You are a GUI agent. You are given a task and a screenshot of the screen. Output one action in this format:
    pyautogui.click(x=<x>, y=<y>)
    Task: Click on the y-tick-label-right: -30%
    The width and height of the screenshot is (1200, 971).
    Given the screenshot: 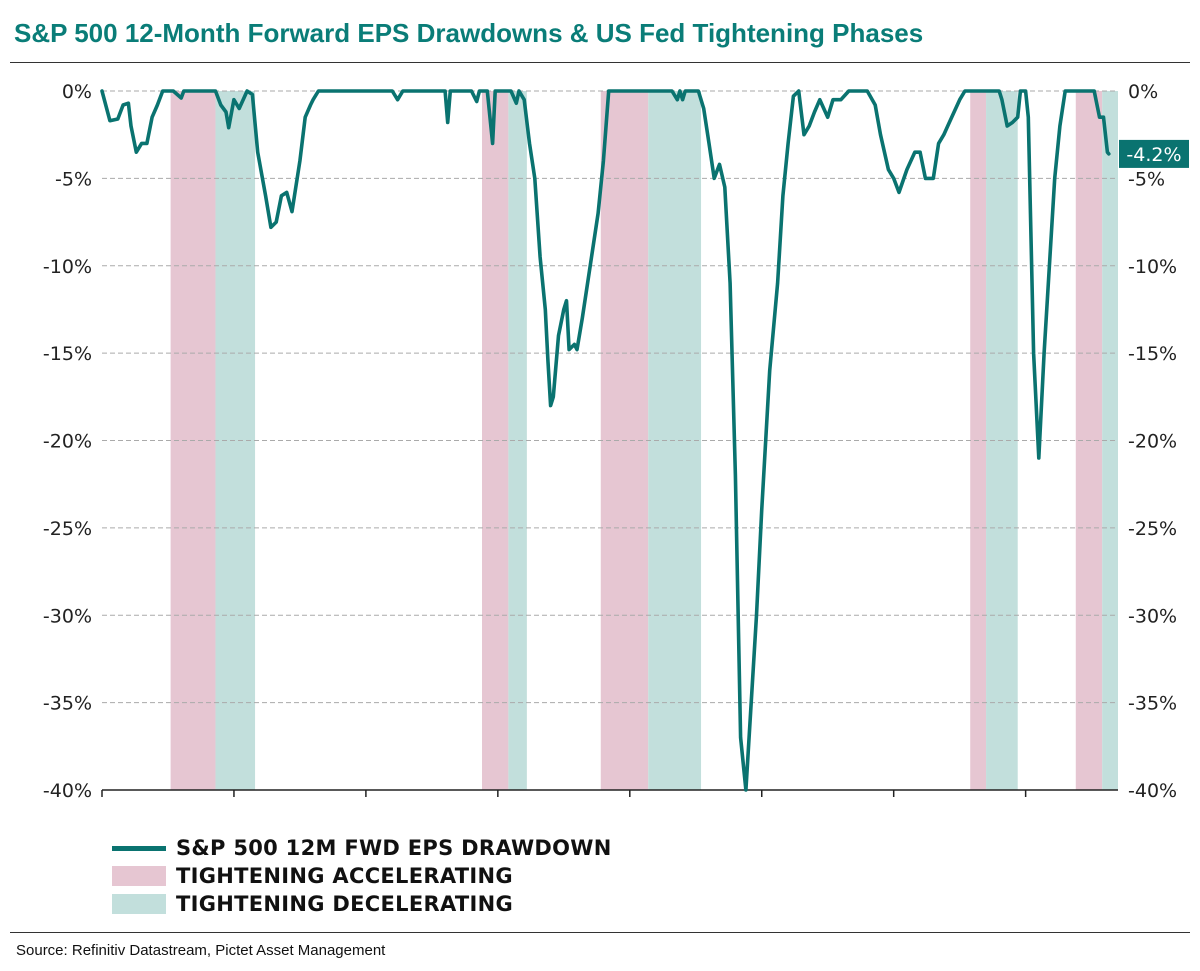 What is the action you would take?
    pyautogui.click(x=1152, y=616)
    